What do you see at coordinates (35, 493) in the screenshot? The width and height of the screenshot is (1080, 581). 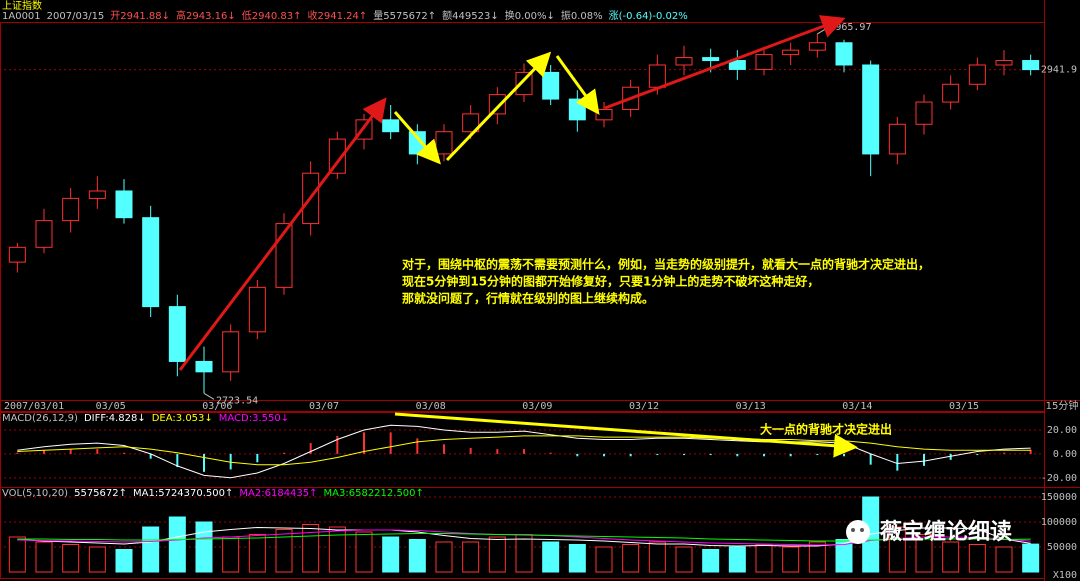 I see `info-item: VOL(5,10,20)` at bounding box center [35, 493].